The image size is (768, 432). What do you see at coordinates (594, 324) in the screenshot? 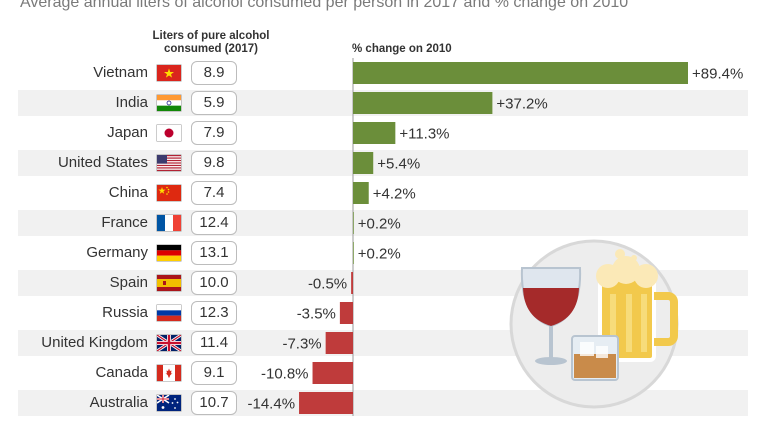
I see `drinks-illustration` at bounding box center [594, 324].